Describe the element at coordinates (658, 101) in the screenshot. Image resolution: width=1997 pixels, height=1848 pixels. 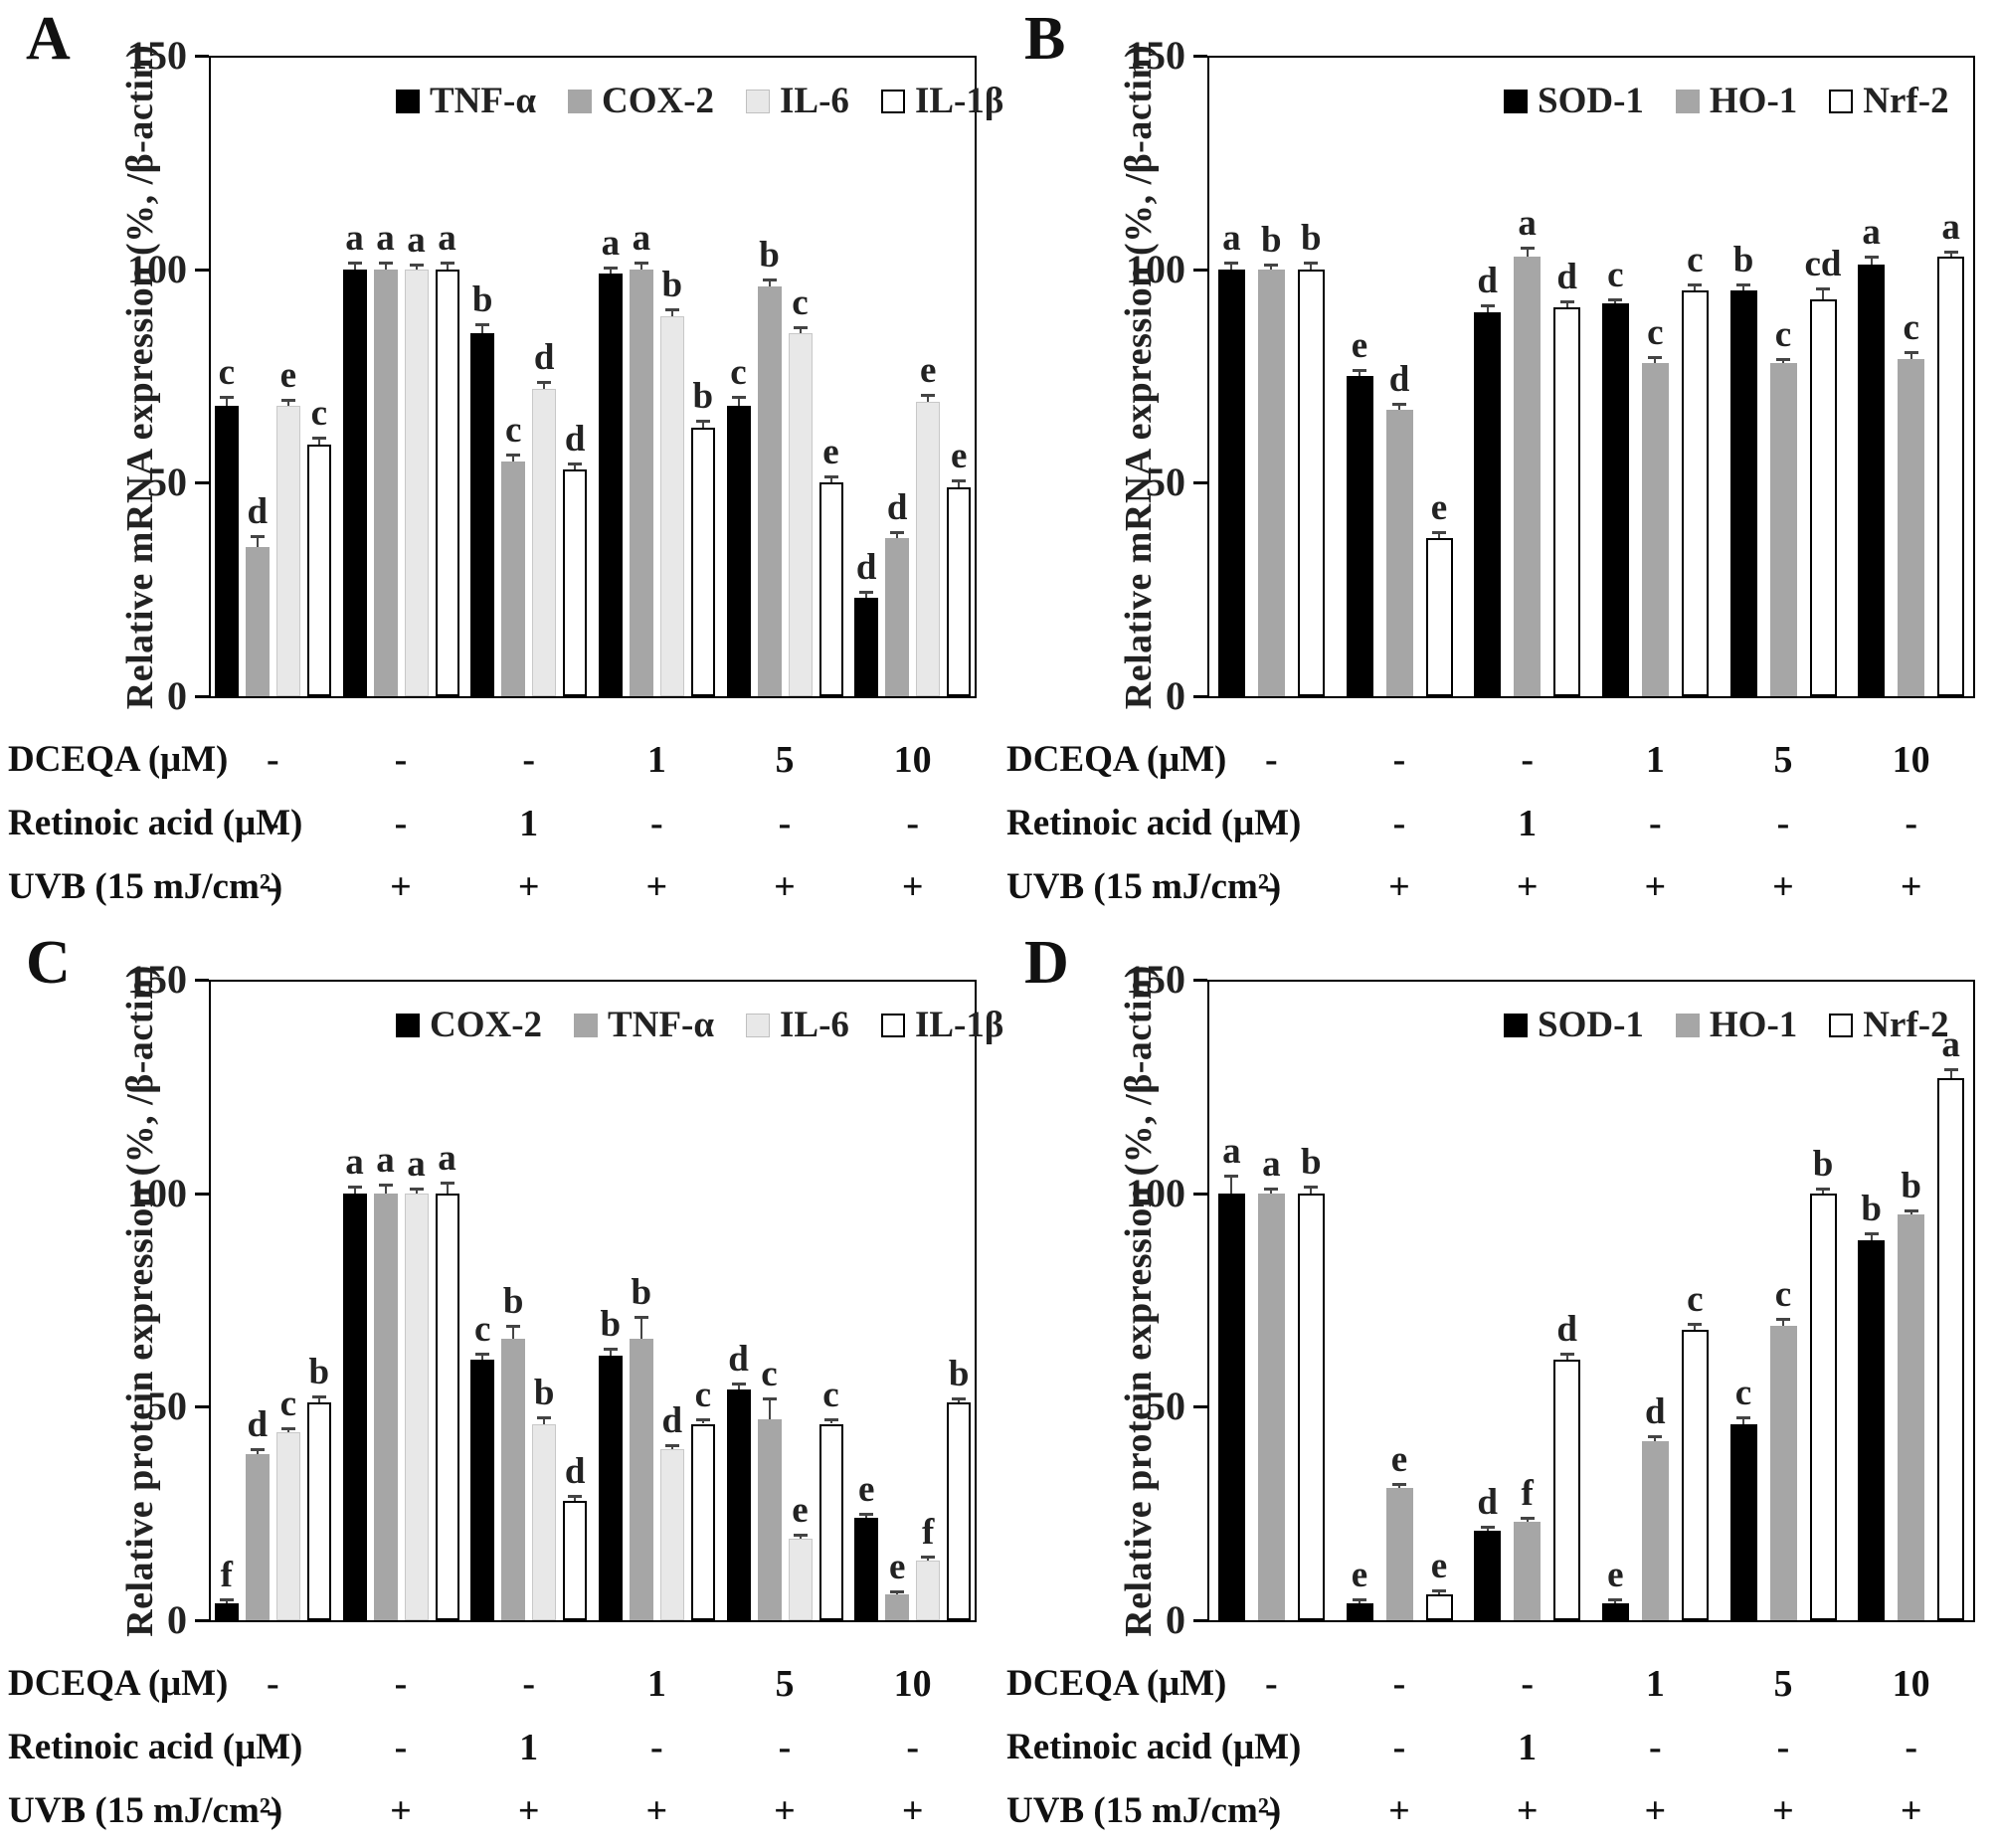
I see `legend-label: COX-2` at that location.